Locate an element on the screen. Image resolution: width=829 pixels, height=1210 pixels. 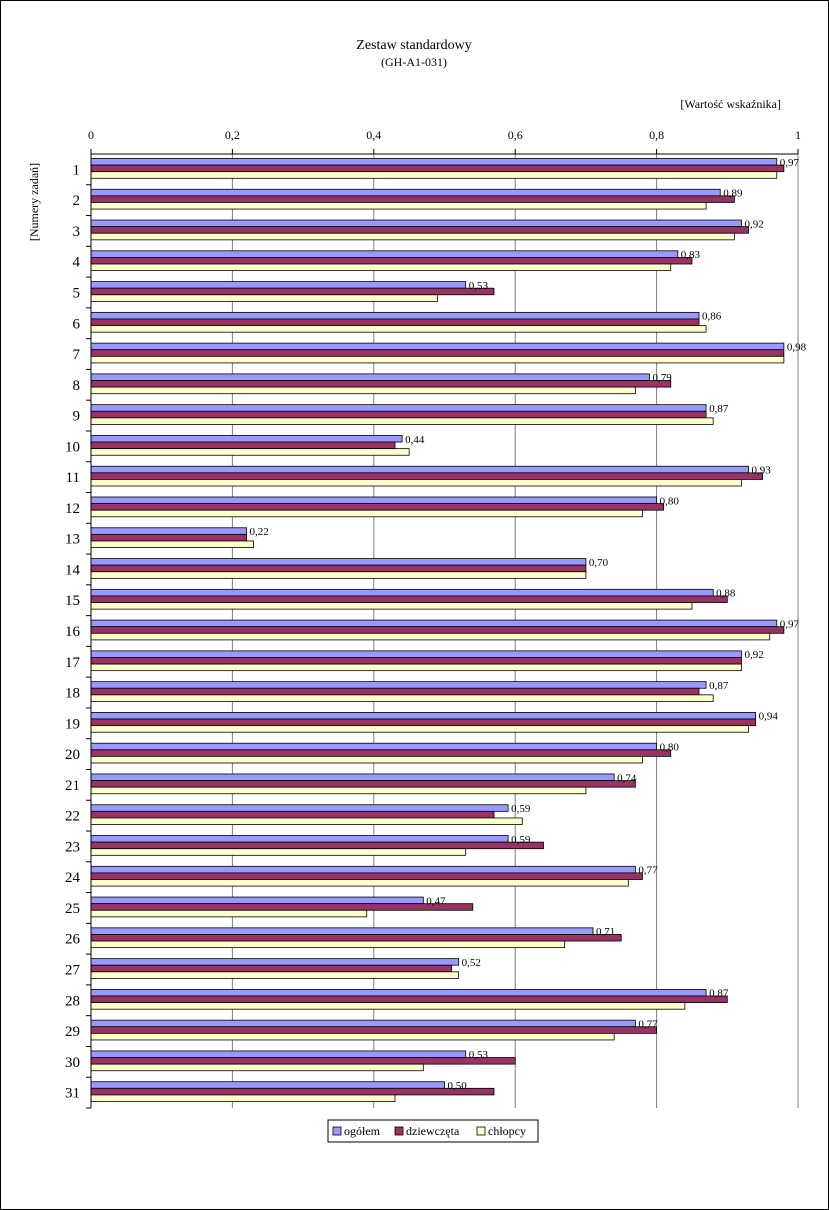
x-tick-label: 0 is located at coordinates (91, 135).